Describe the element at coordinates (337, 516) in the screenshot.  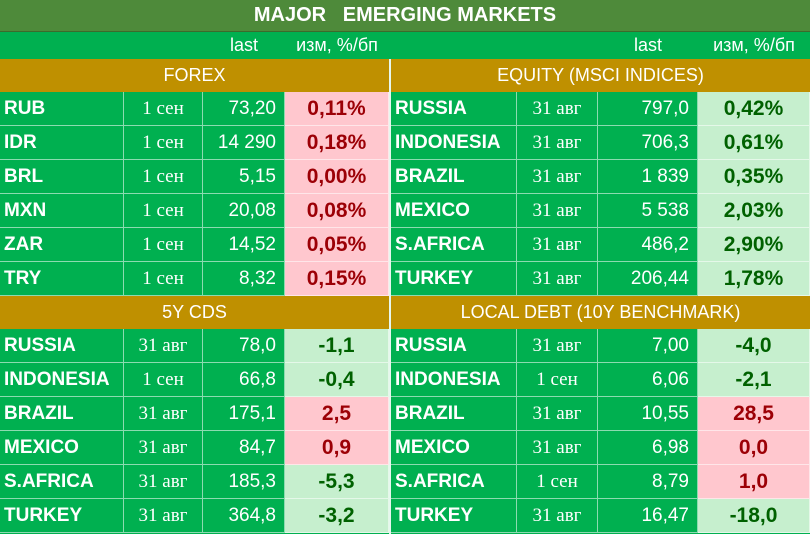
I see `change-value: -3,2` at that location.